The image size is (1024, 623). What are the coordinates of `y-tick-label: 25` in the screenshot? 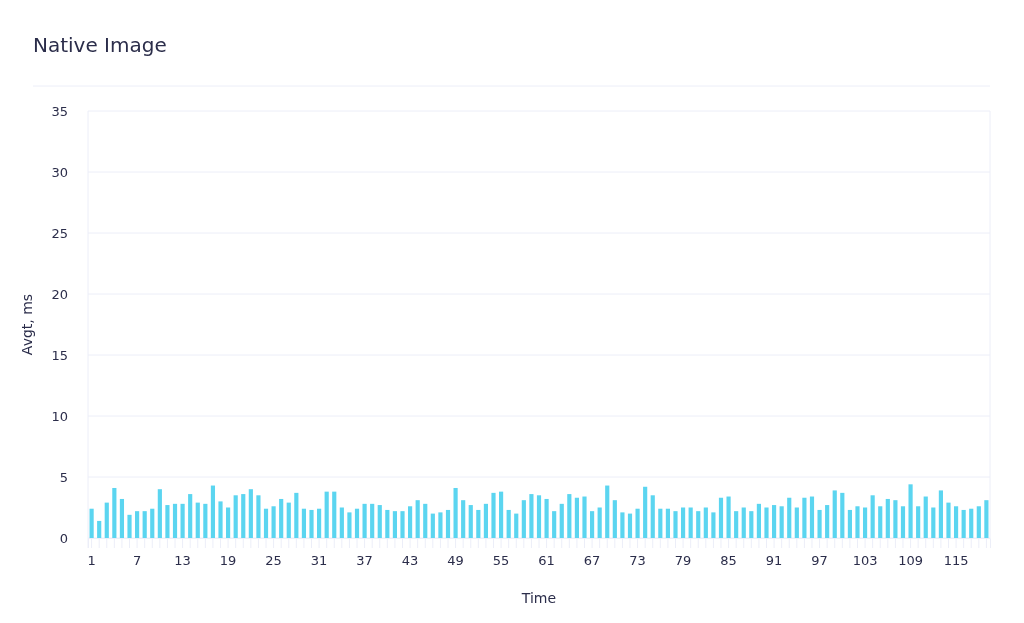 It's located at (59, 233).